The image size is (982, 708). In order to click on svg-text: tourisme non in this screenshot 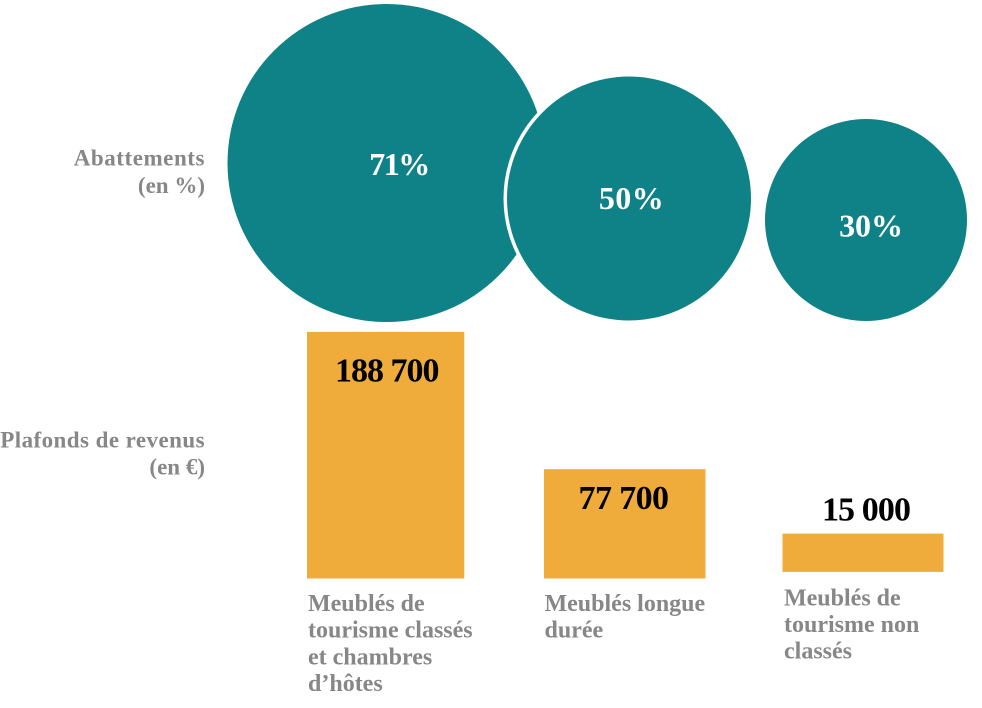, I will do `click(851, 625)`.